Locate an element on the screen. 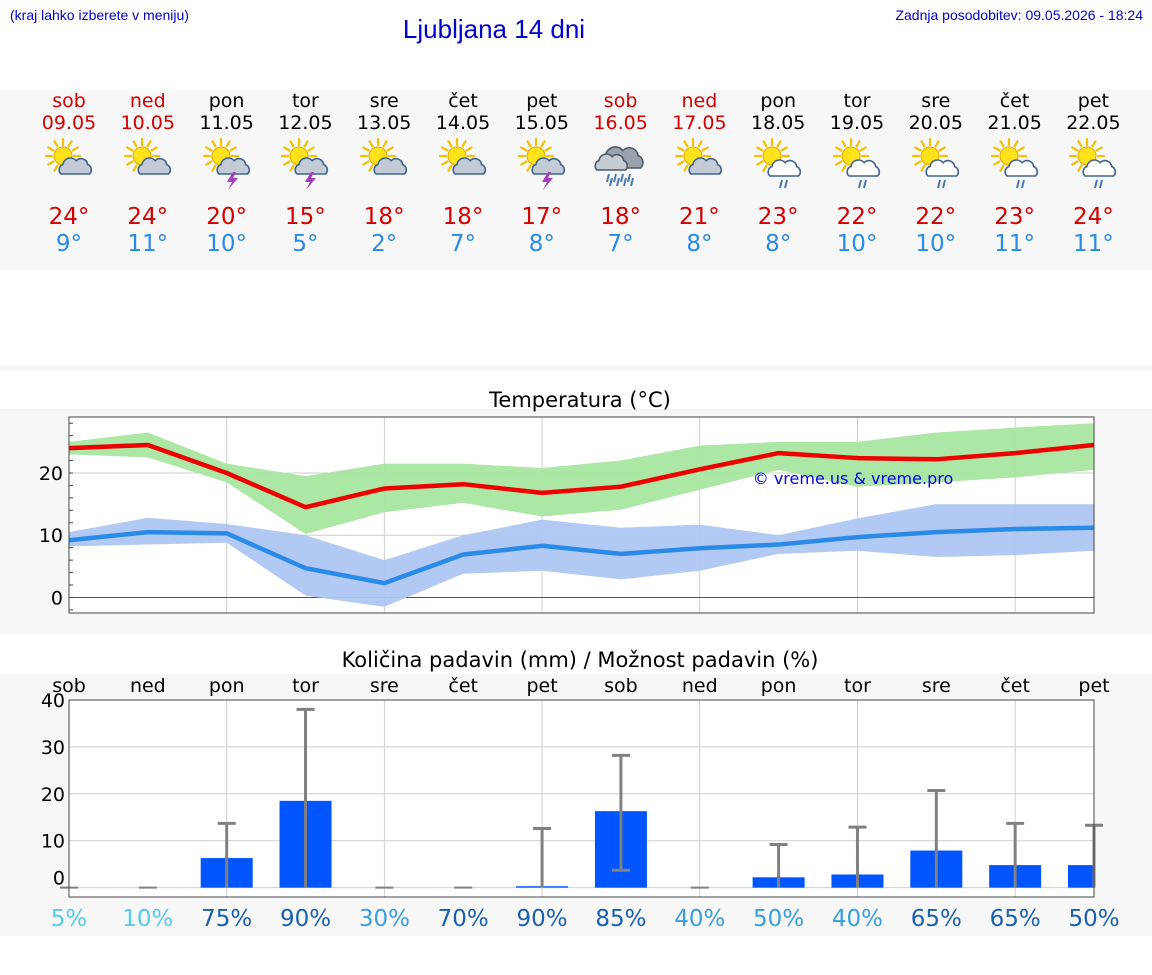 The width and height of the screenshot is (1152, 975). day-column: ned 10.05 24° 11° is located at coordinates (147, 174).